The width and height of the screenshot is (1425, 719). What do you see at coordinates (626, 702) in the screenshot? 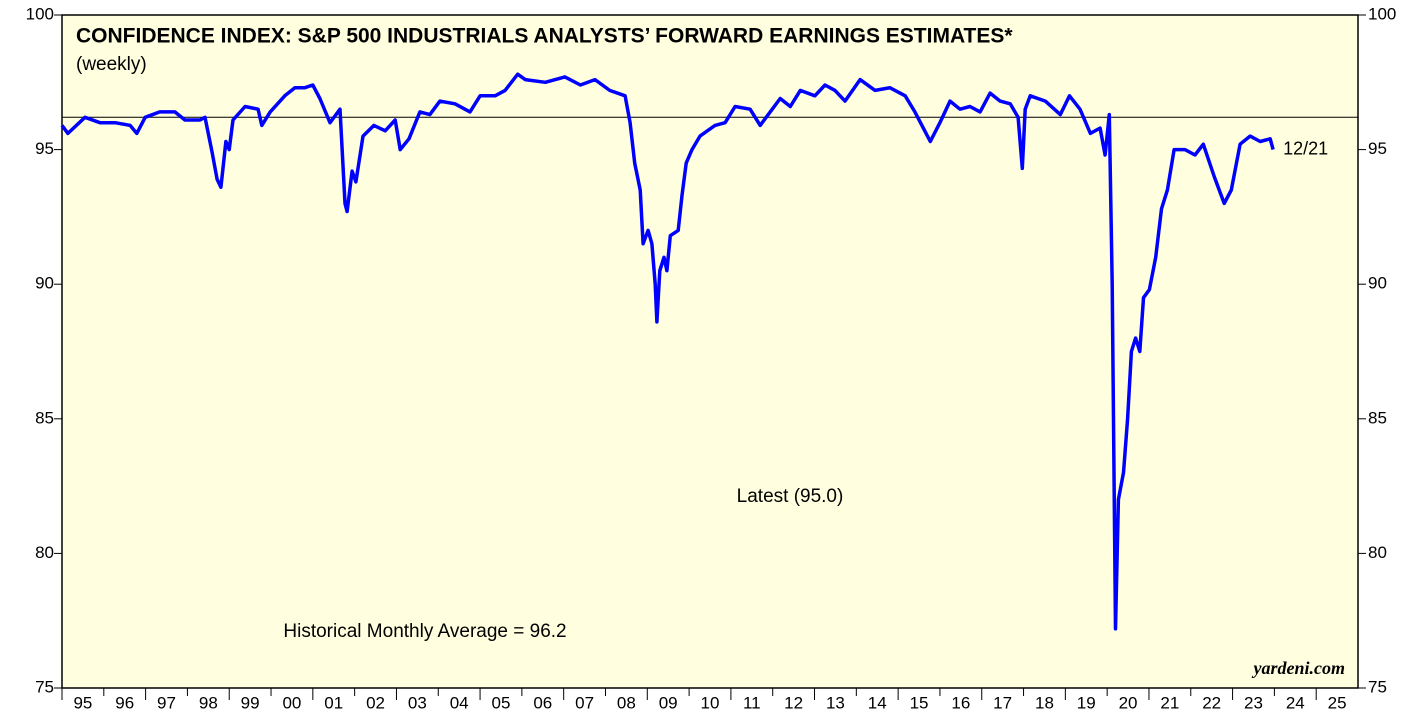
I see `x-tick-label: 08` at bounding box center [626, 702].